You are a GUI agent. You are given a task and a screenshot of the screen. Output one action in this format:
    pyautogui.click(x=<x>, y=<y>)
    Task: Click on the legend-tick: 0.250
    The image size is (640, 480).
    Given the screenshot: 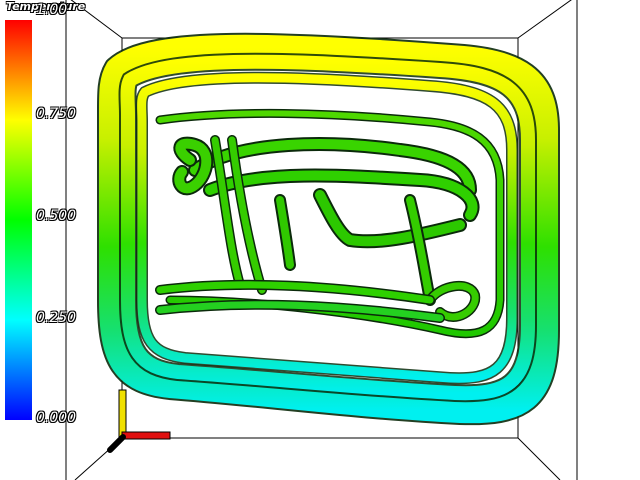 What is the action you would take?
    pyautogui.click(x=56, y=318)
    